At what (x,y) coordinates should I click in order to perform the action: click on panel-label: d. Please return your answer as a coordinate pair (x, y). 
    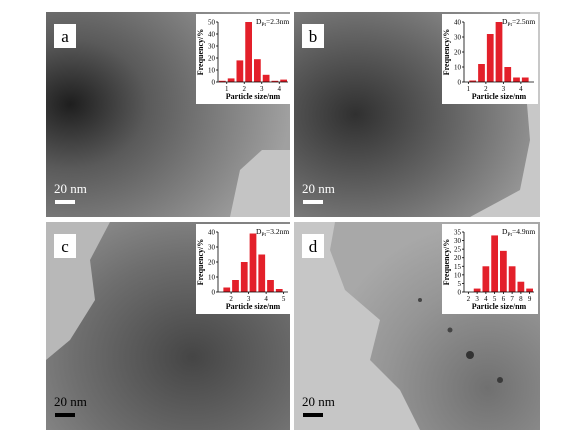
    Looking at the image, I should click on (313, 246).